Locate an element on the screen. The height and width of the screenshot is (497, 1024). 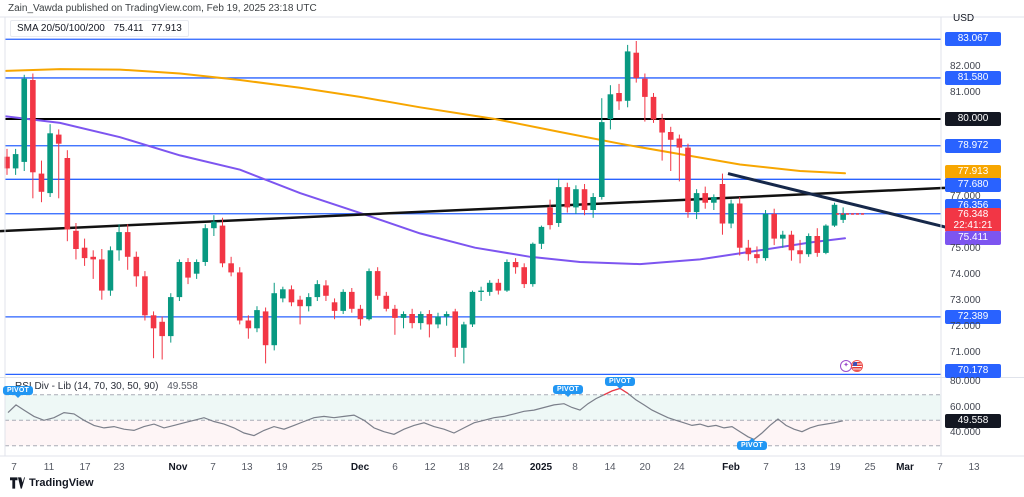
flag-canton is located at coordinates (855, 364).